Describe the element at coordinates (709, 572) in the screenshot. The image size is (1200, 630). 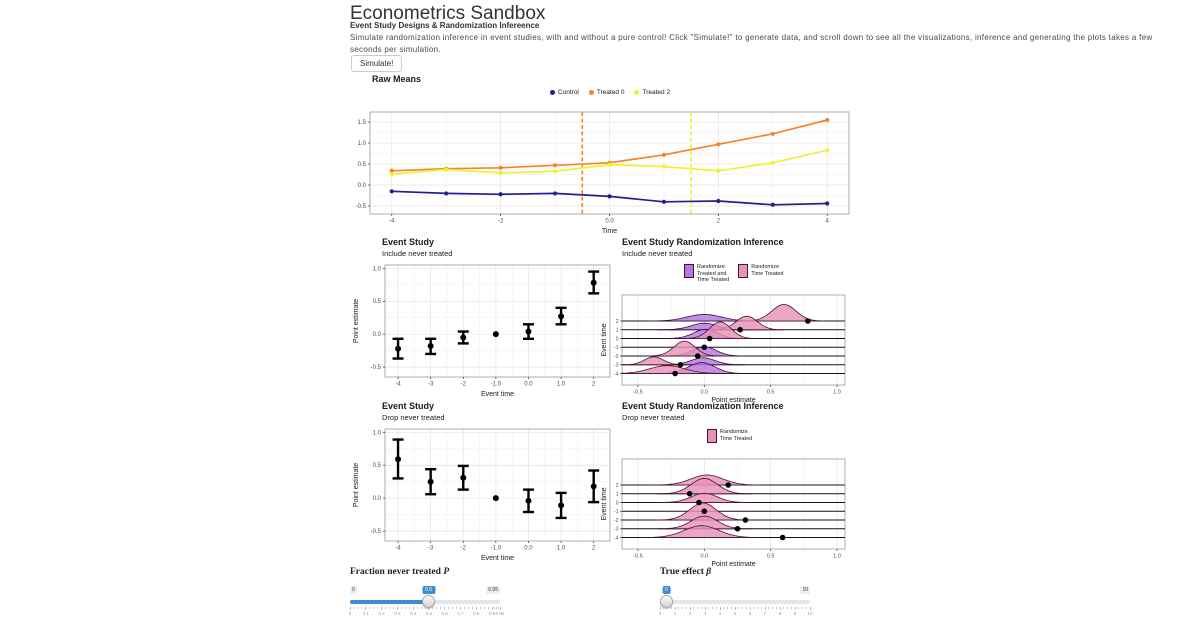
I see `math-symbol-beta: β` at that location.